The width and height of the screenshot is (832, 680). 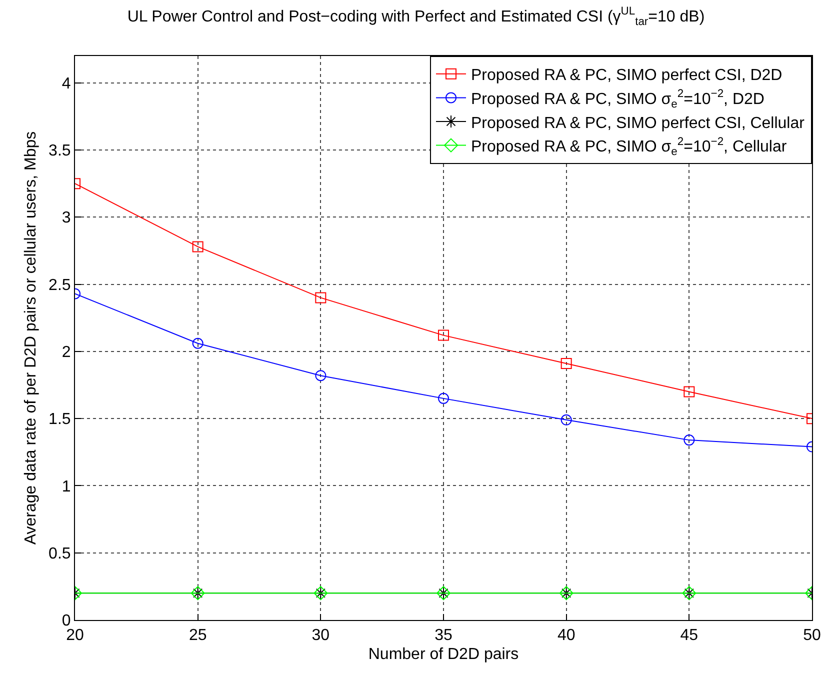 I want to click on x-tick-label: 30, so click(x=321, y=635).